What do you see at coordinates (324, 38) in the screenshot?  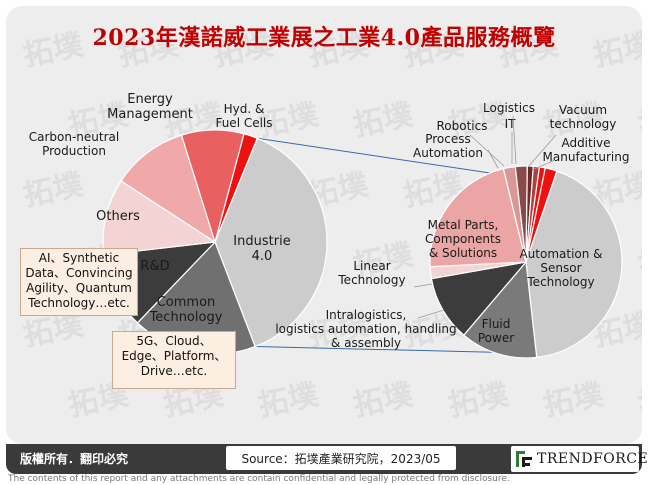 I see `page-title: 2023年漢諾威工業展之工業4.0產品服務概覽` at bounding box center [324, 38].